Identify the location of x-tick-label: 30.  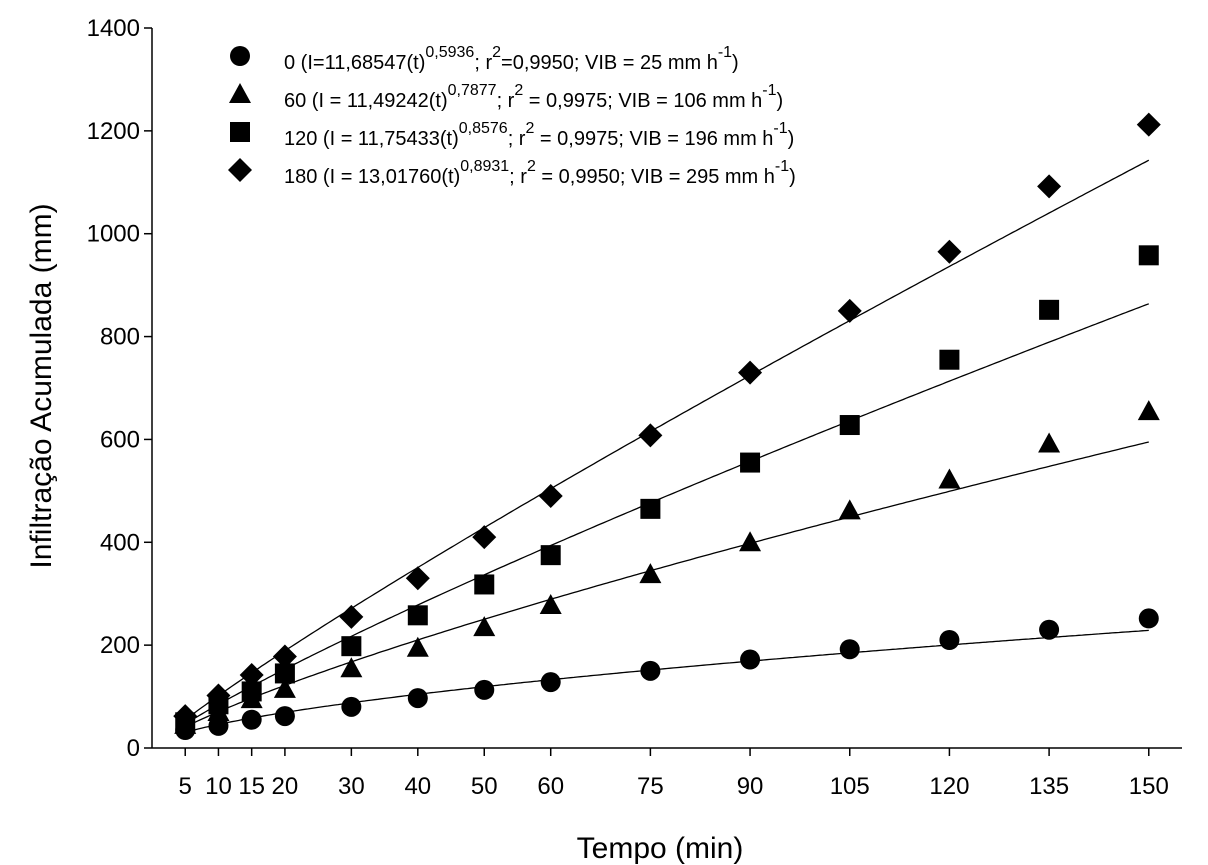
(351, 786).